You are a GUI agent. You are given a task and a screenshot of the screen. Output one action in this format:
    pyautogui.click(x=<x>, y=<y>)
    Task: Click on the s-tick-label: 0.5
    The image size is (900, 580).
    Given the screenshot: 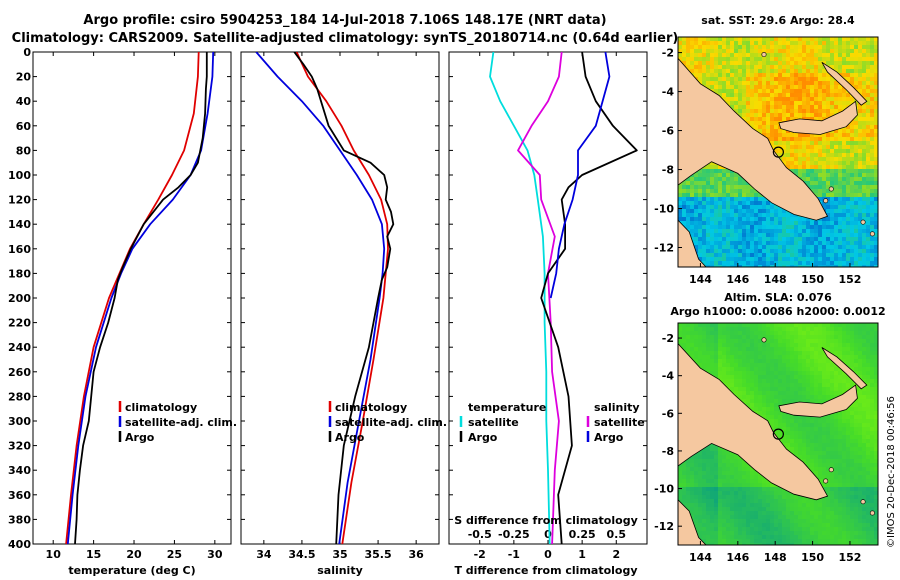 What is the action you would take?
    pyautogui.click(x=617, y=534)
    